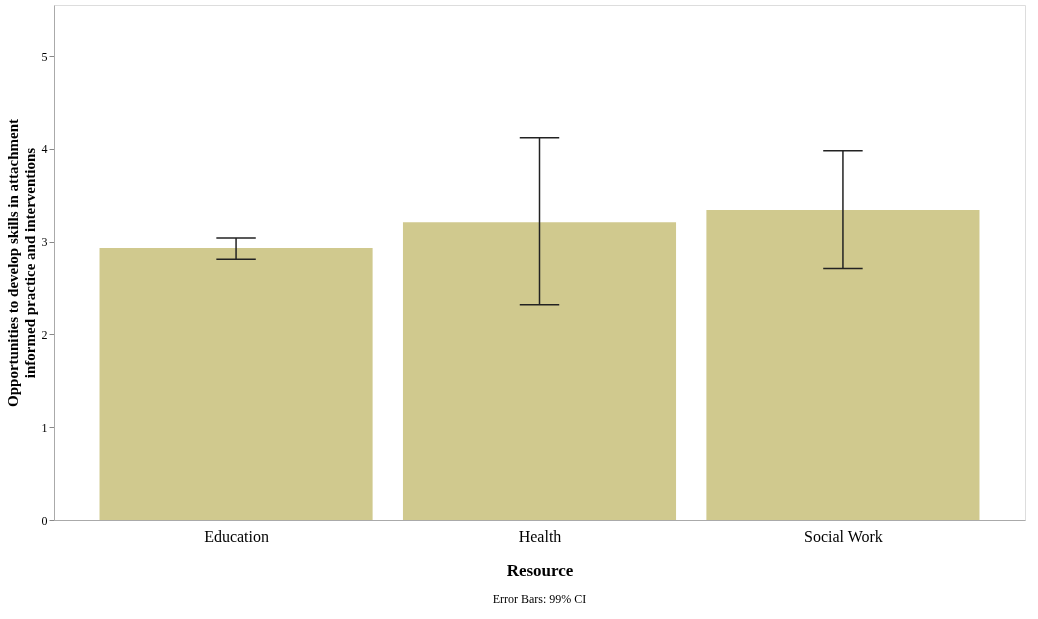  Describe the element at coordinates (44, 149) in the screenshot. I see `y-tick-label: 4` at that location.